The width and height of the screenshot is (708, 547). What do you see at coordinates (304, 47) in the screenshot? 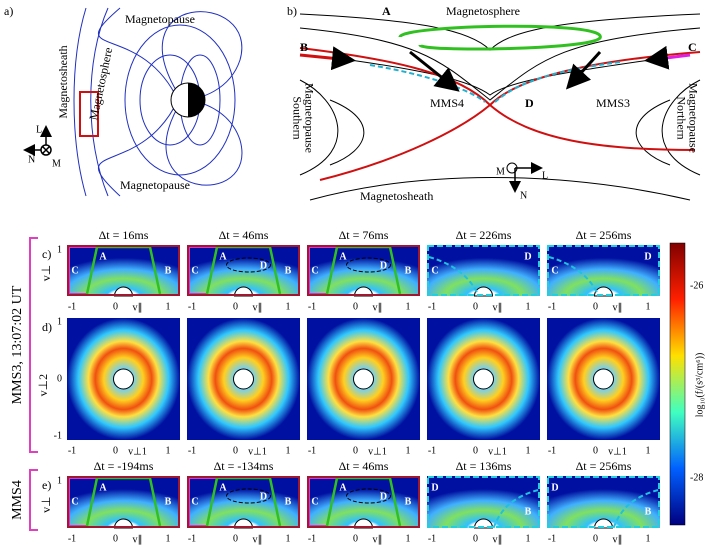
I see `point: B` at bounding box center [304, 47].